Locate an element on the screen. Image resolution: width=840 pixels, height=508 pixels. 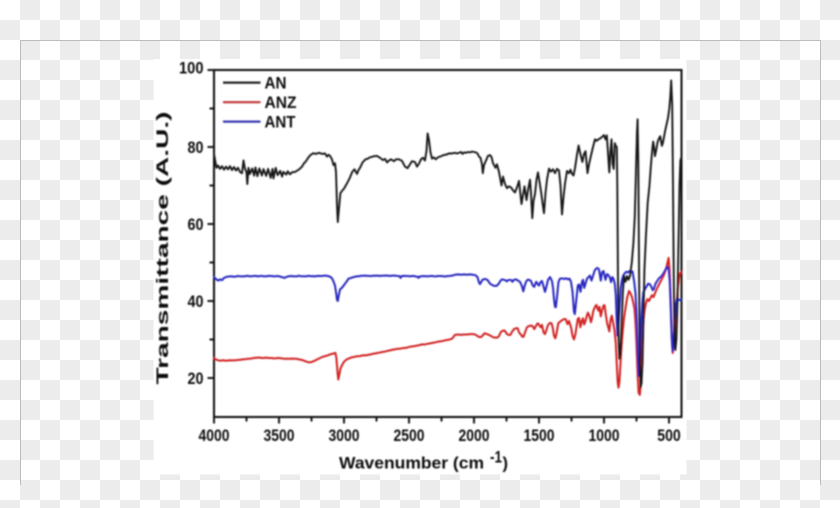
svg-text: 3500 is located at coordinates (279, 436).